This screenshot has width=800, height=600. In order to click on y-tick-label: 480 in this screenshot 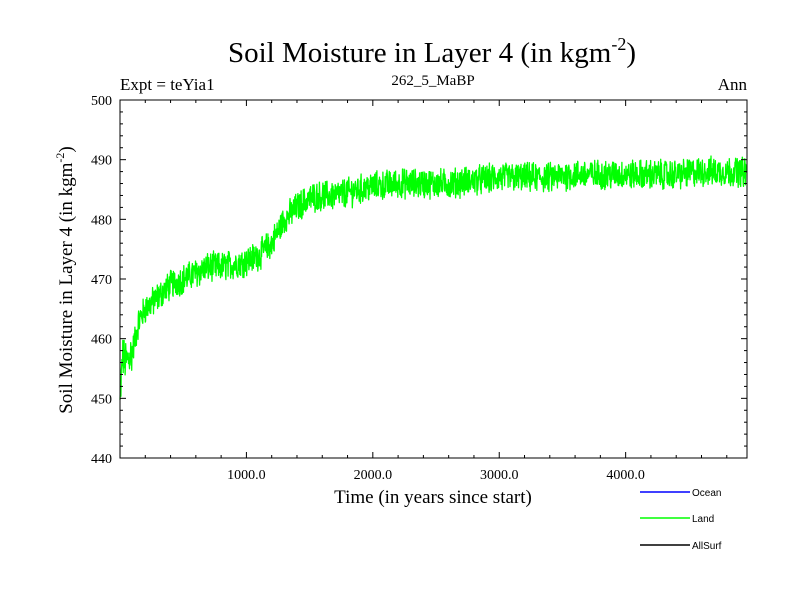, I will do `click(101, 220)`.